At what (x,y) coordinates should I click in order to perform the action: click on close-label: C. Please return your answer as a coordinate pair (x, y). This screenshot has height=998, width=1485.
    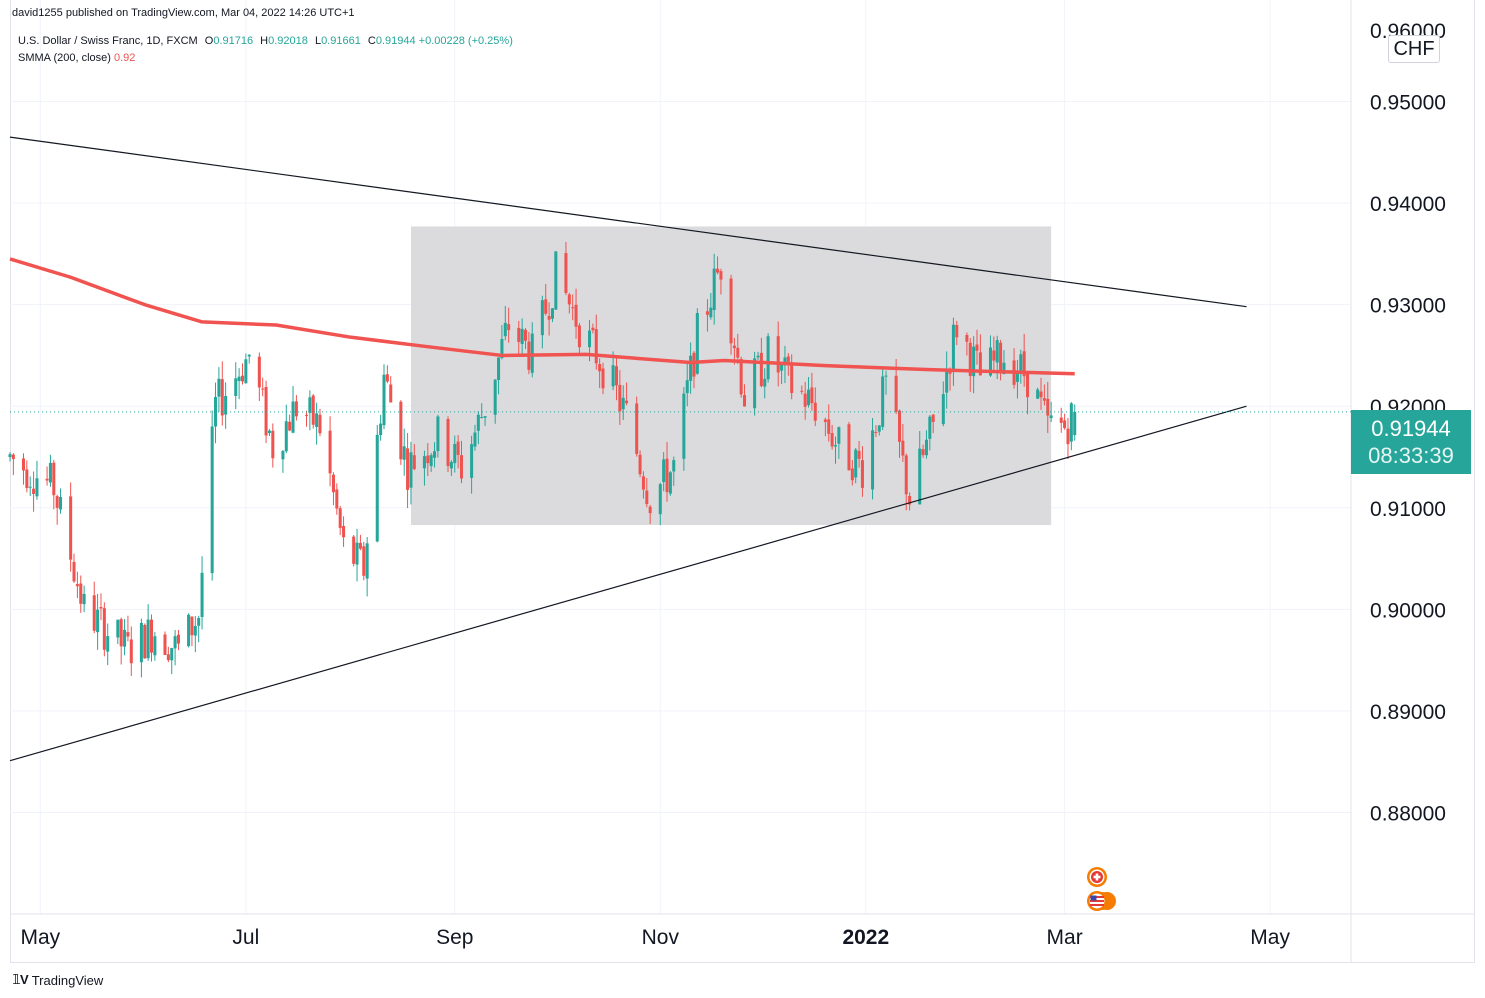
    Looking at the image, I should click on (371, 41).